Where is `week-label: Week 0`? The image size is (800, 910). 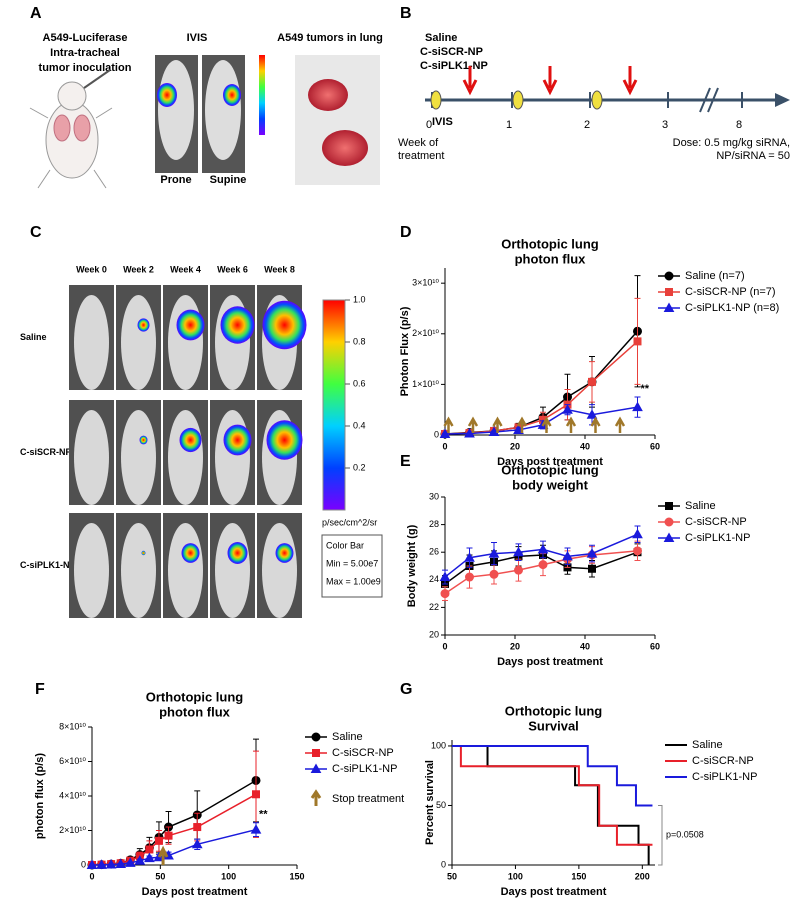 week-label: Week 0 is located at coordinates (91, 269).